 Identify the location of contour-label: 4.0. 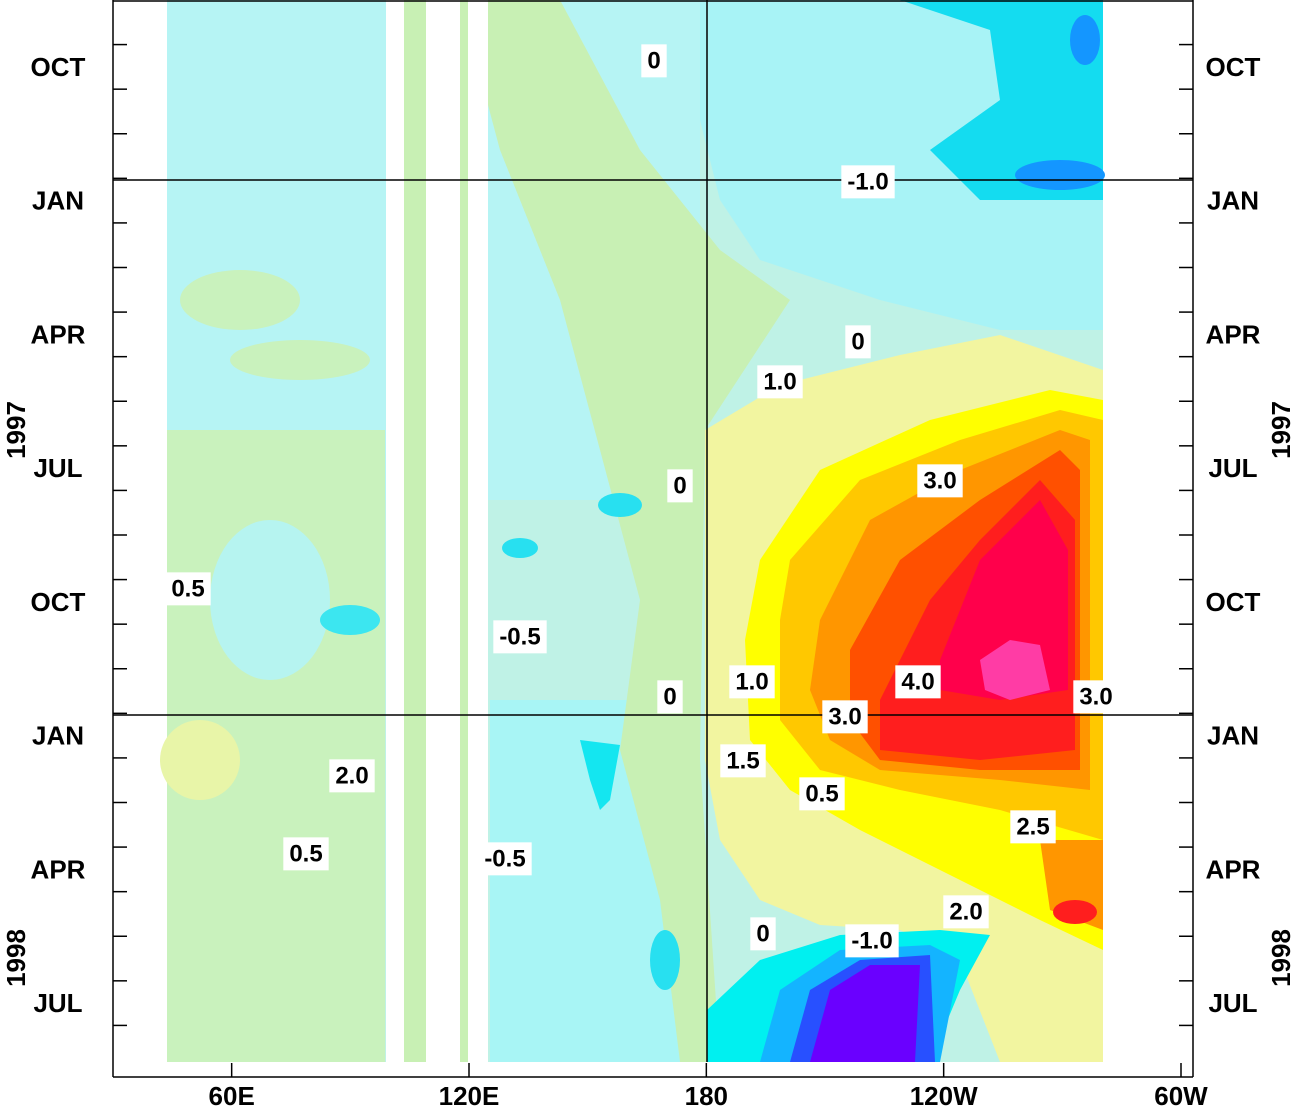
(917, 681).